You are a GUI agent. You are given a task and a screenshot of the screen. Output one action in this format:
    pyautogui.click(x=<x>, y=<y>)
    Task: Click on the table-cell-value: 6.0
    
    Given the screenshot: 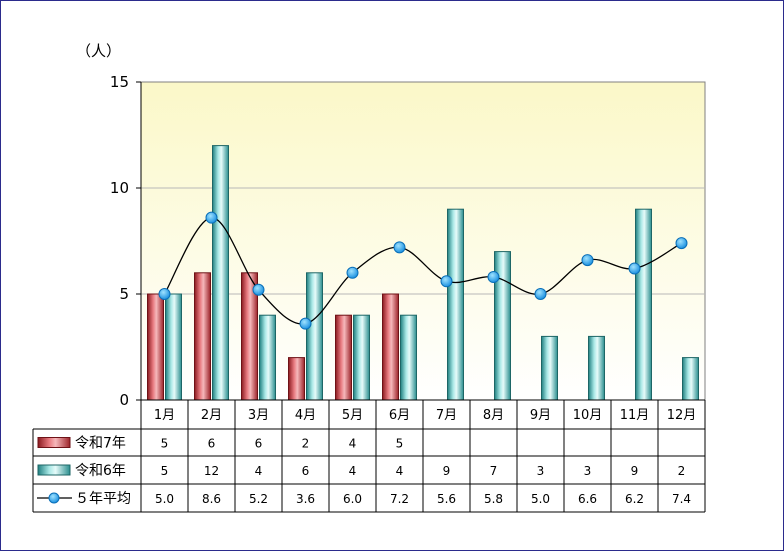 What is the action you would take?
    pyautogui.click(x=352, y=499)
    